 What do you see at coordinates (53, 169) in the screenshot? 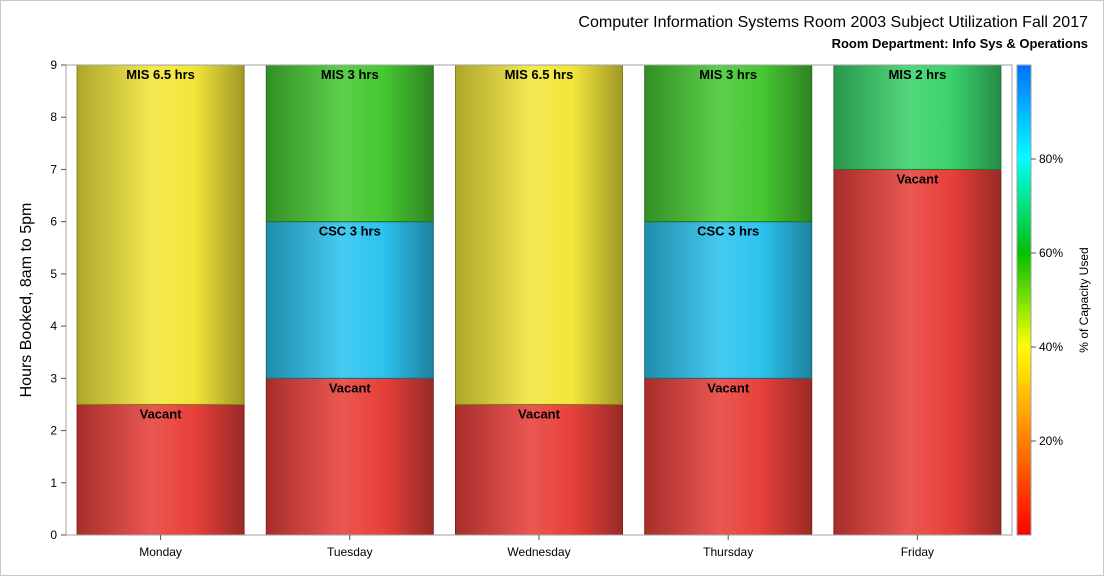
I see `y-tick-label: 7` at bounding box center [53, 169].